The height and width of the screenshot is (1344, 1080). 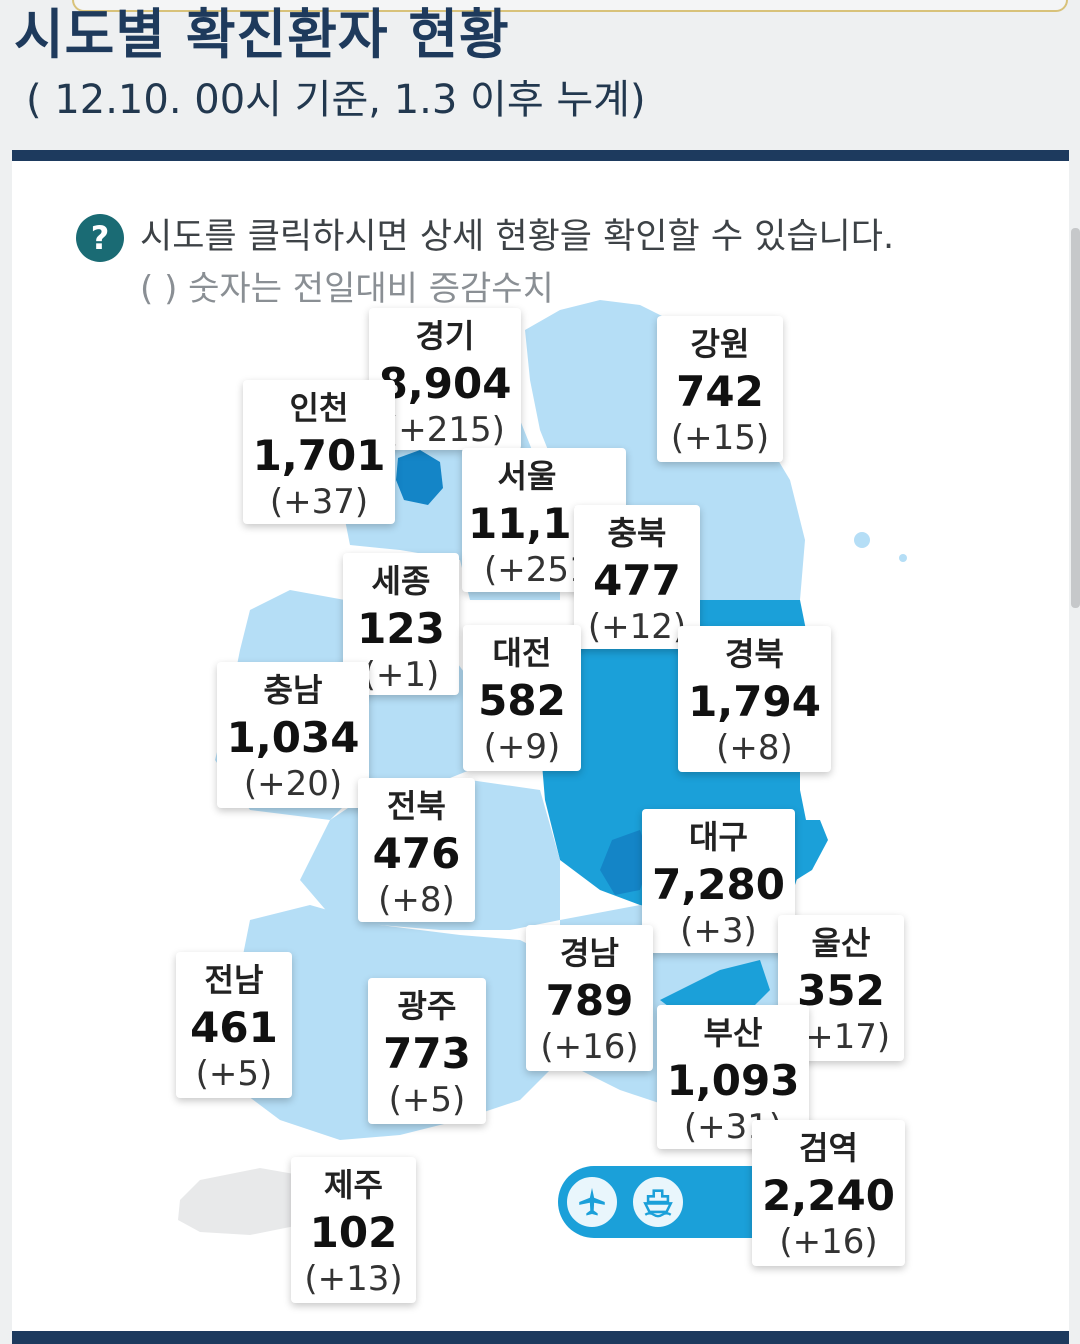 I want to click on region-diff: (+15), so click(x=720, y=438).